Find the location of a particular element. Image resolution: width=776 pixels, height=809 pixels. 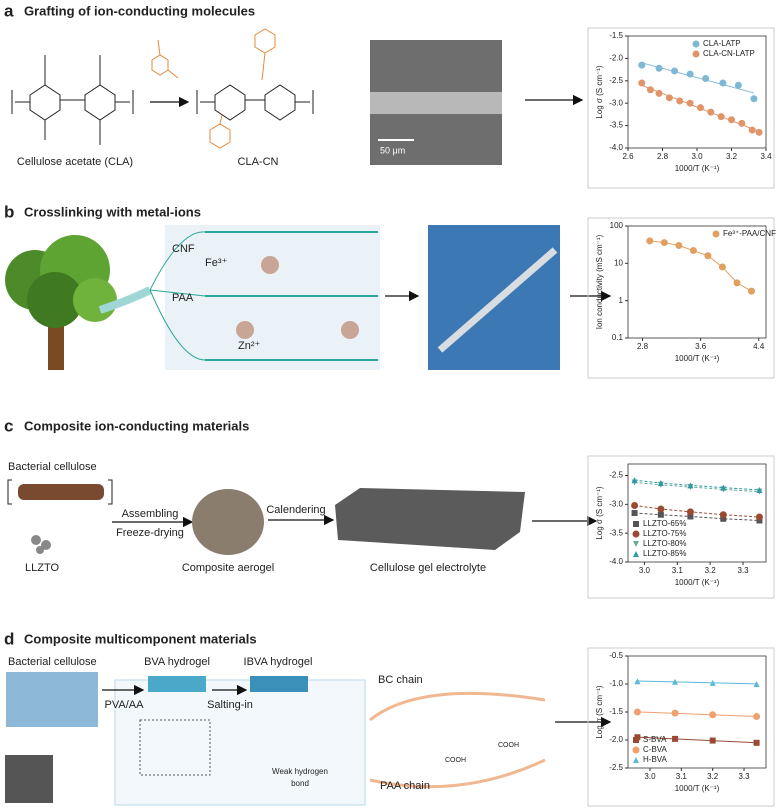

legend-label: S-BVA is located at coordinates (655, 739).